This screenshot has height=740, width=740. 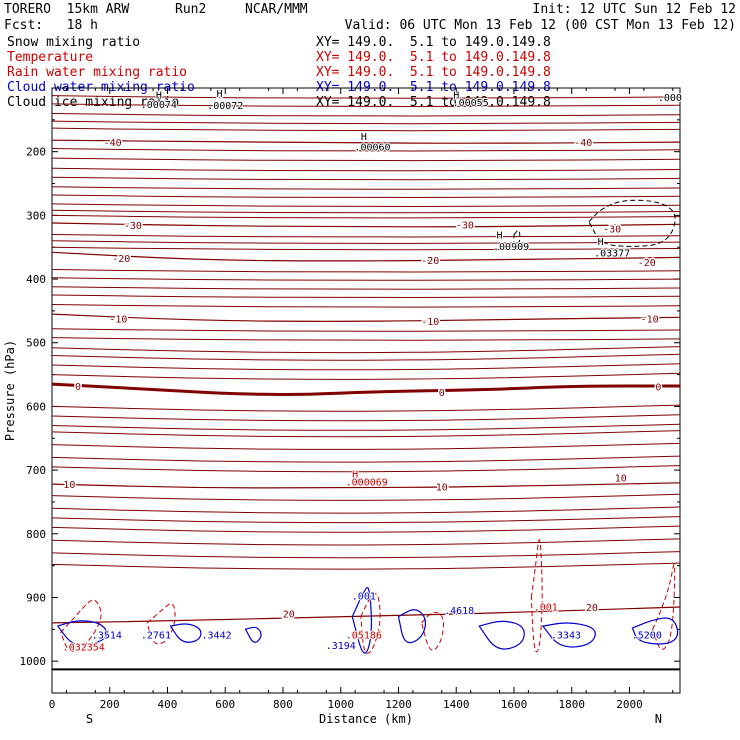 What do you see at coordinates (283, 704) in the screenshot?
I see `x-tick-label: 800` at bounding box center [283, 704].